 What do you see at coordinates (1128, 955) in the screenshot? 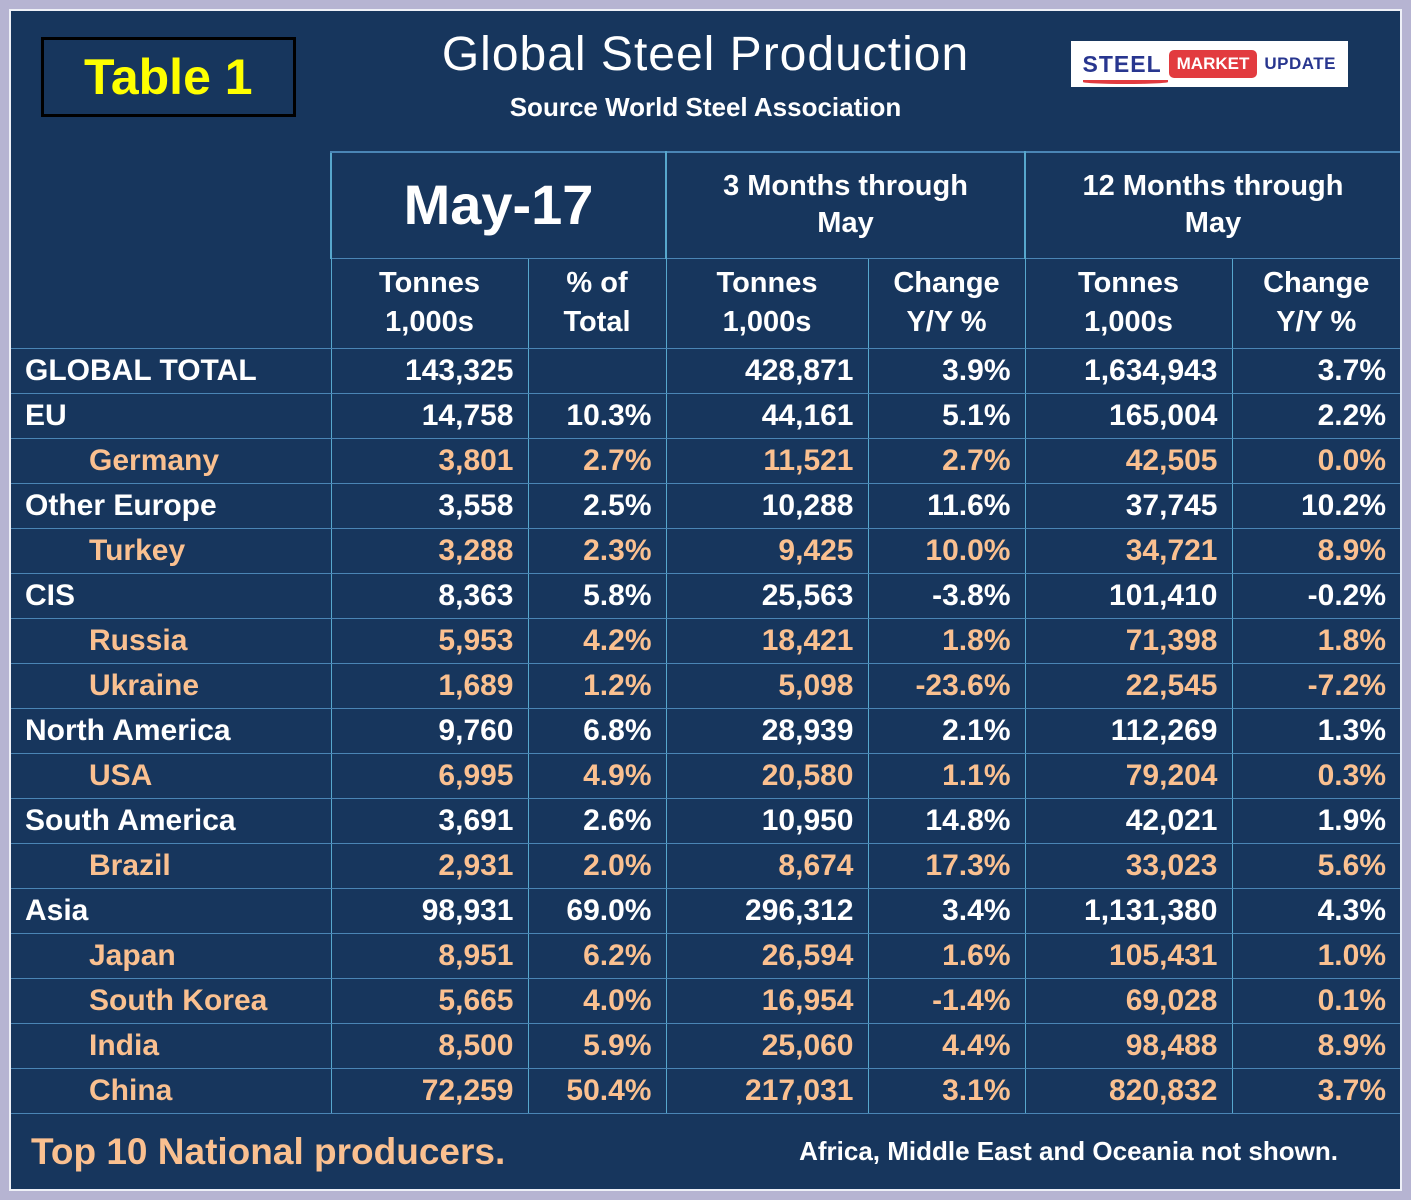
I see `value-cell: 105,431` at bounding box center [1128, 955].